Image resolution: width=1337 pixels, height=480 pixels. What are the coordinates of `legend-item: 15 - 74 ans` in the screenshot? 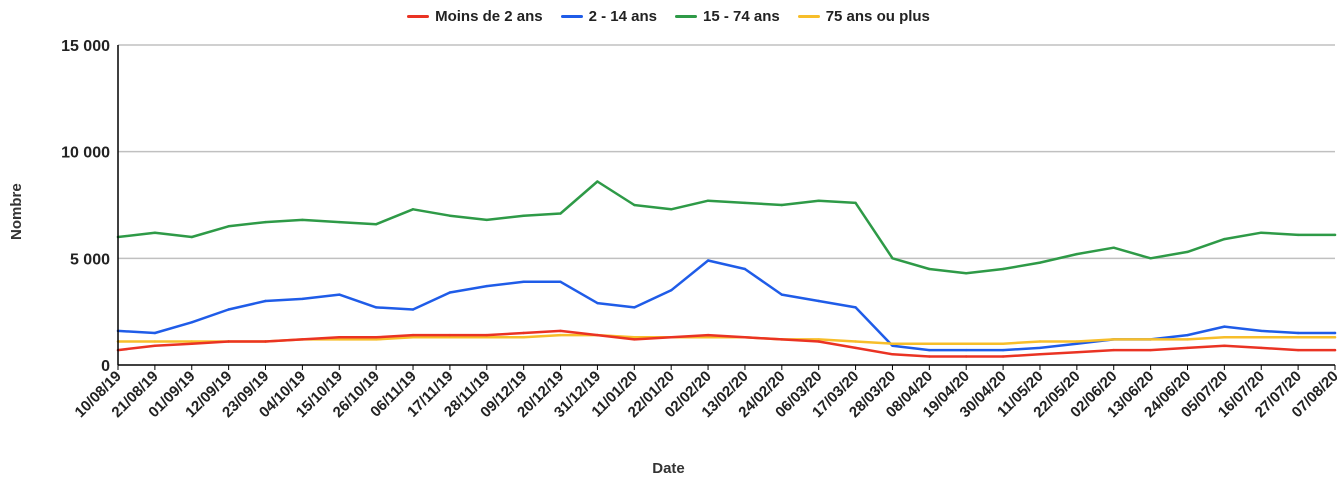 It's located at (727, 16).